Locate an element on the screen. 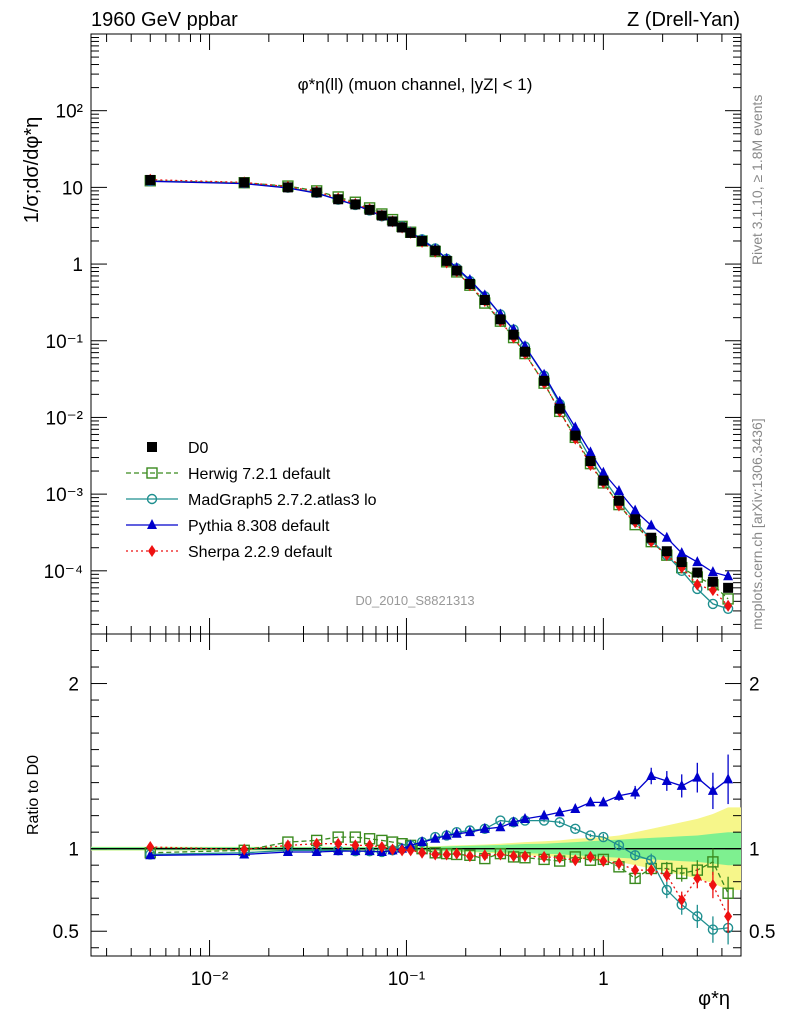 Image resolution: width=786 pixels, height=1024 pixels. ratio-ytick-label-right: 2 is located at coordinates (754, 685).